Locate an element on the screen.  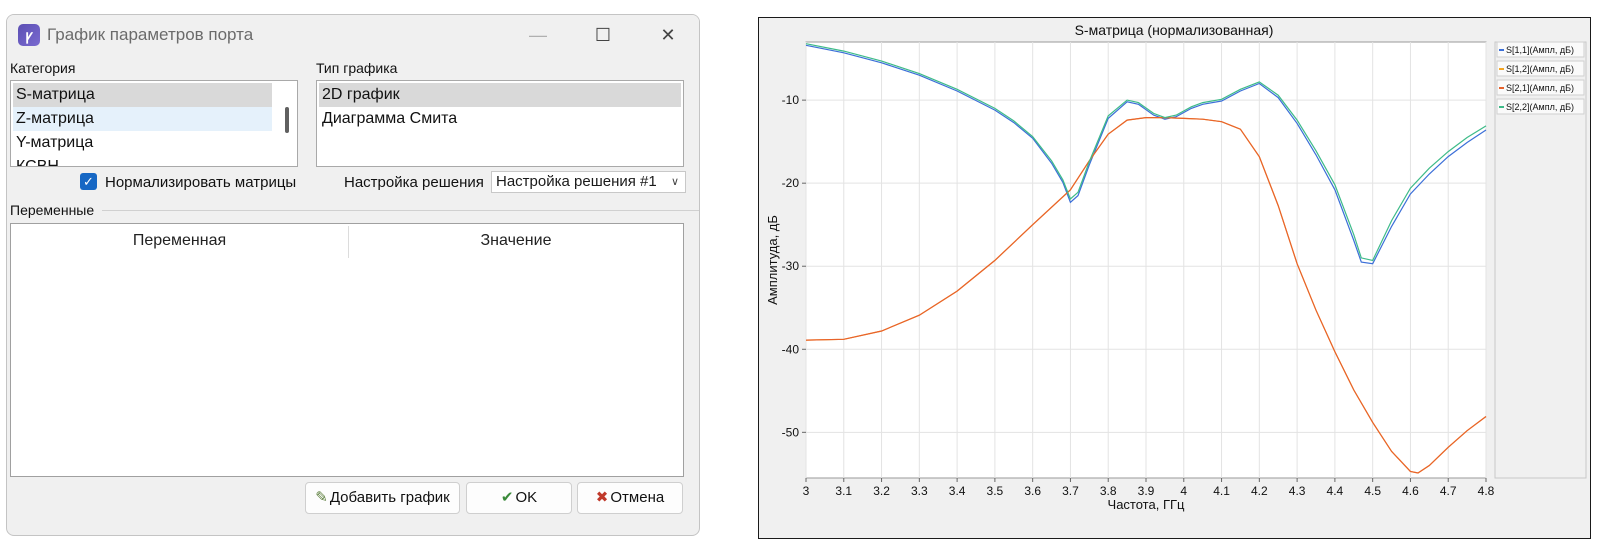
add-plot-button: ✎ Добавить график is located at coordinates (382, 498).